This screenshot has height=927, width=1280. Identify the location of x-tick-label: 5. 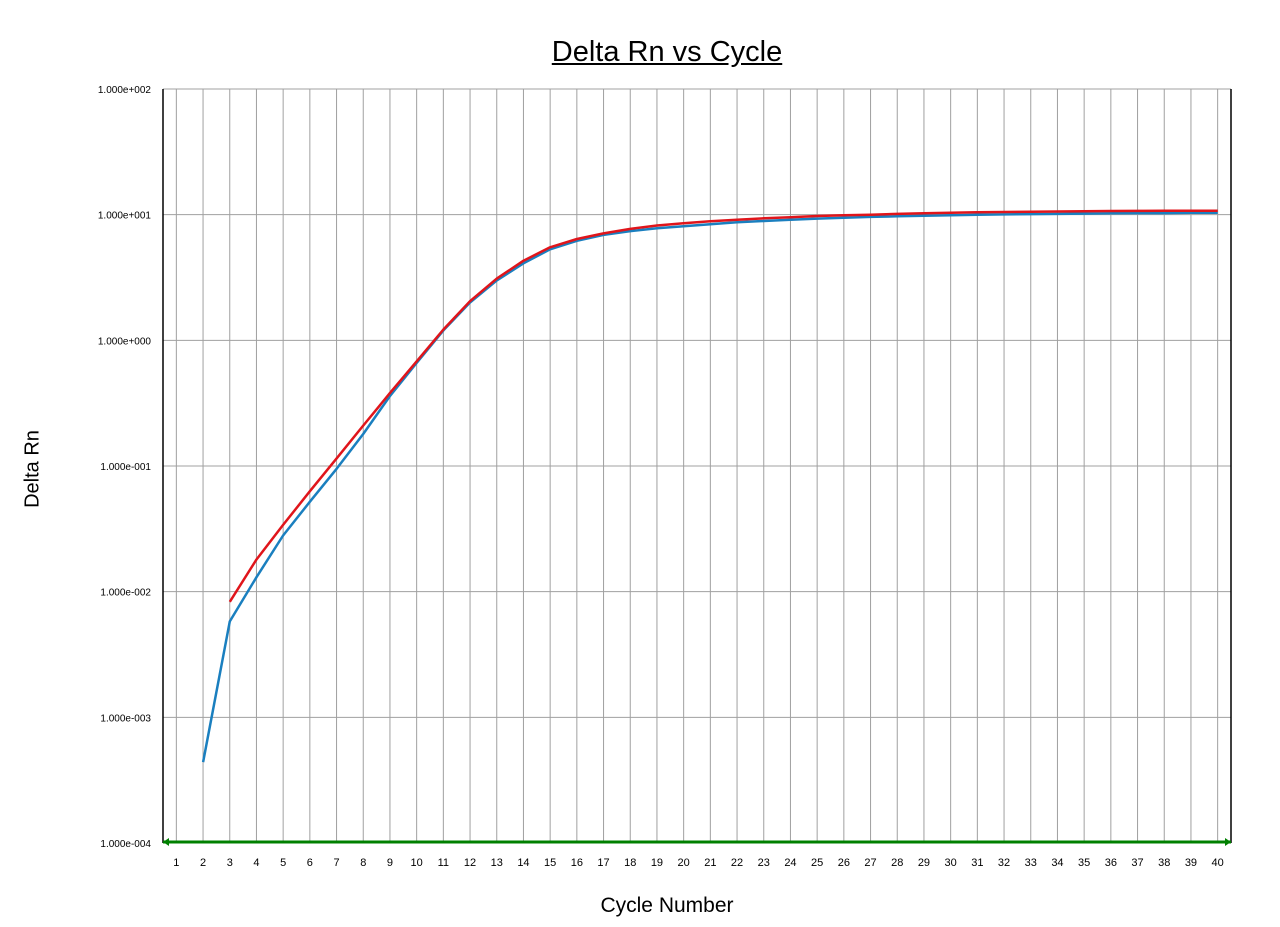
(283, 863).